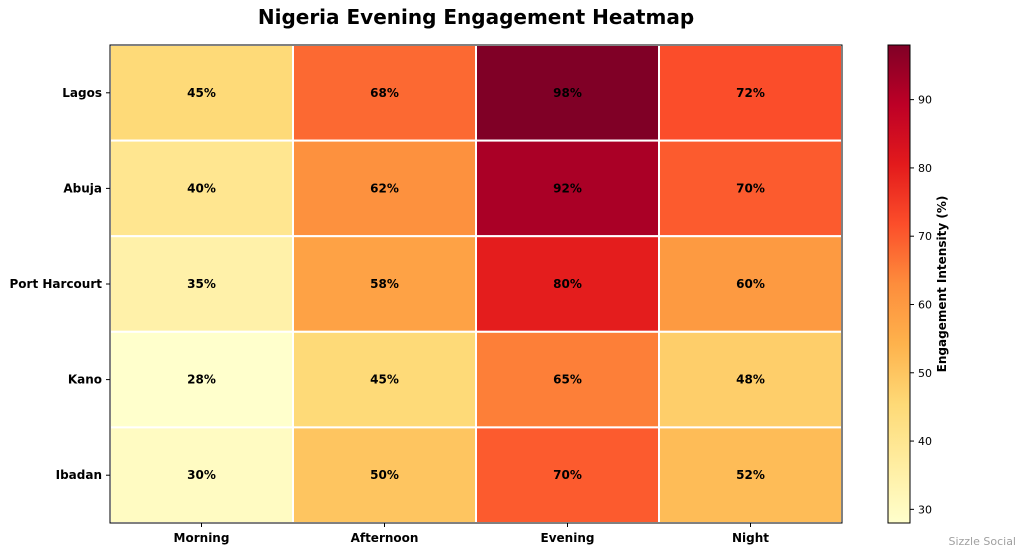 The height and width of the screenshot is (556, 1024). I want to click on cell-value-label: 60%, so click(750, 284).